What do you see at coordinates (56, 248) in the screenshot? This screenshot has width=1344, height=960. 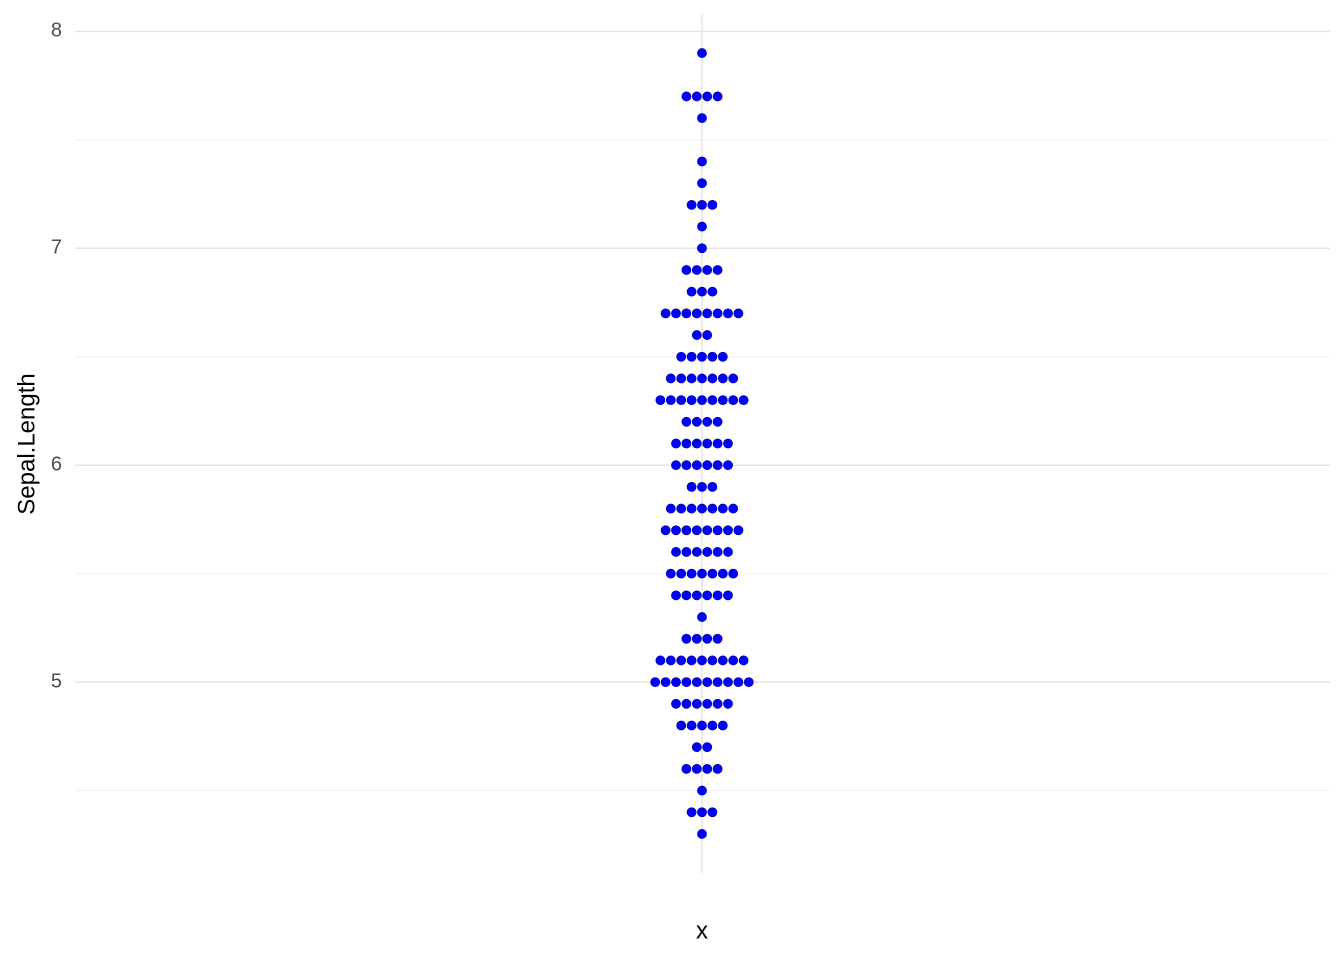 I see `y-tick-label: 7` at bounding box center [56, 248].